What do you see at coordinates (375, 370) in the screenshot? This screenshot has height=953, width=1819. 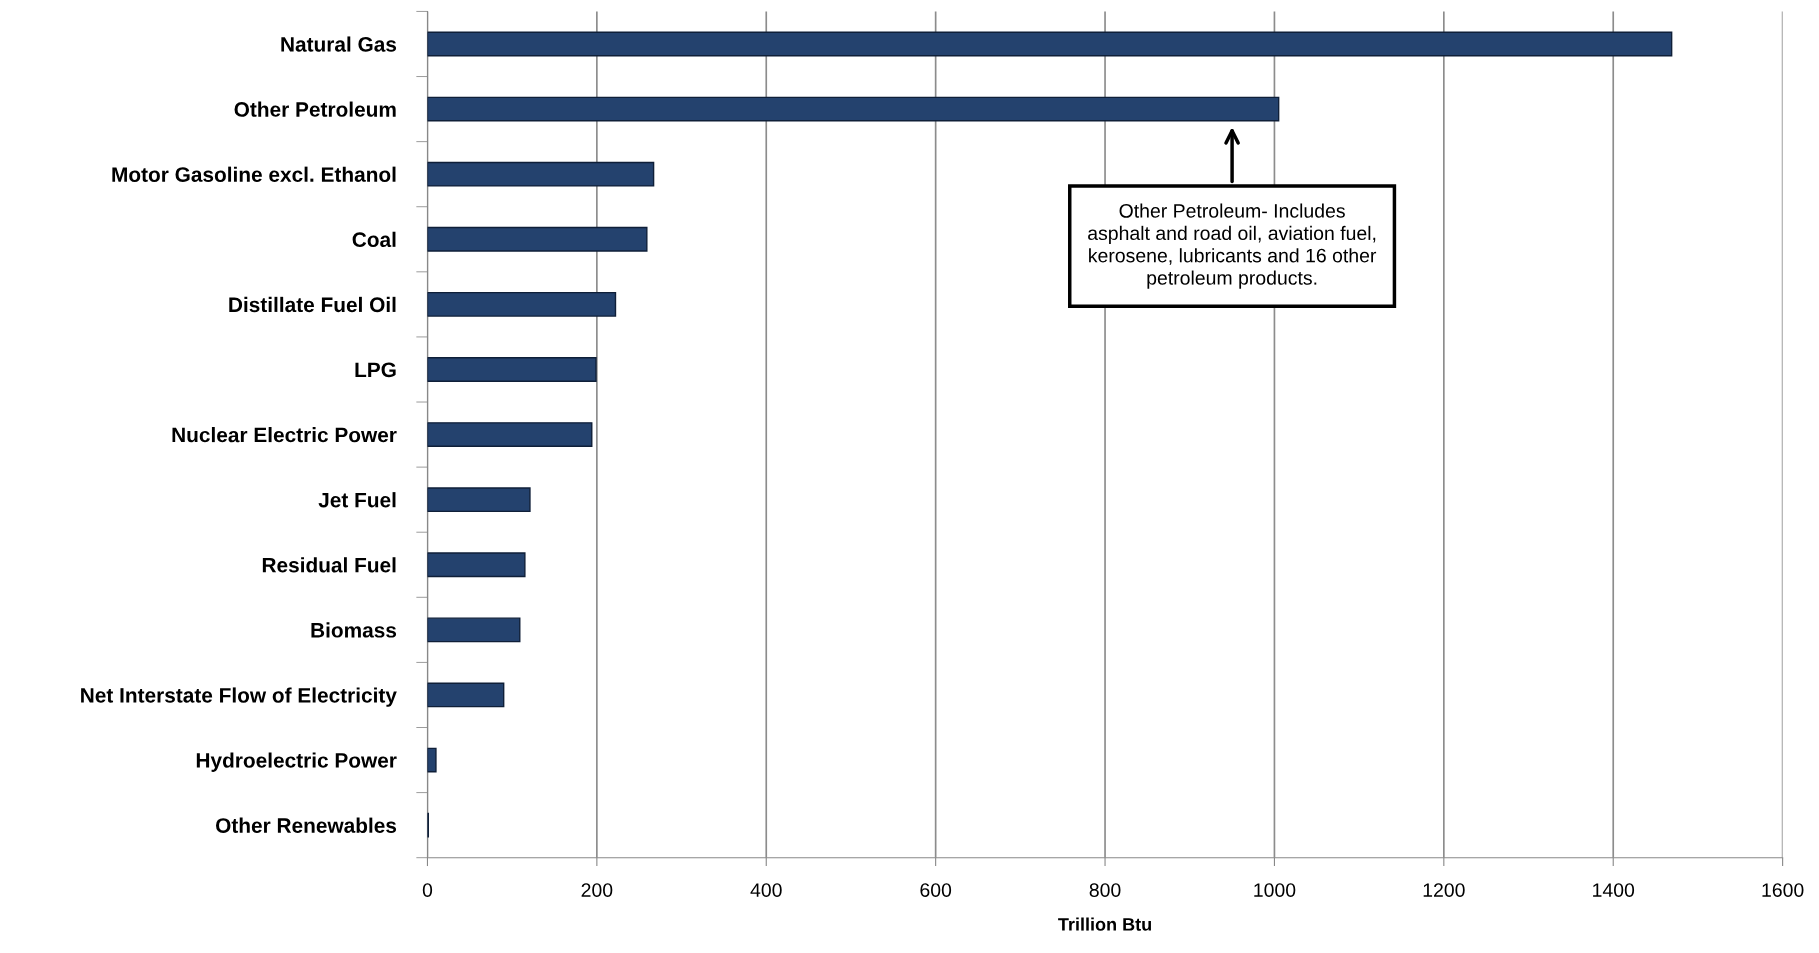 I see `y-tick-label: LPG` at bounding box center [375, 370].